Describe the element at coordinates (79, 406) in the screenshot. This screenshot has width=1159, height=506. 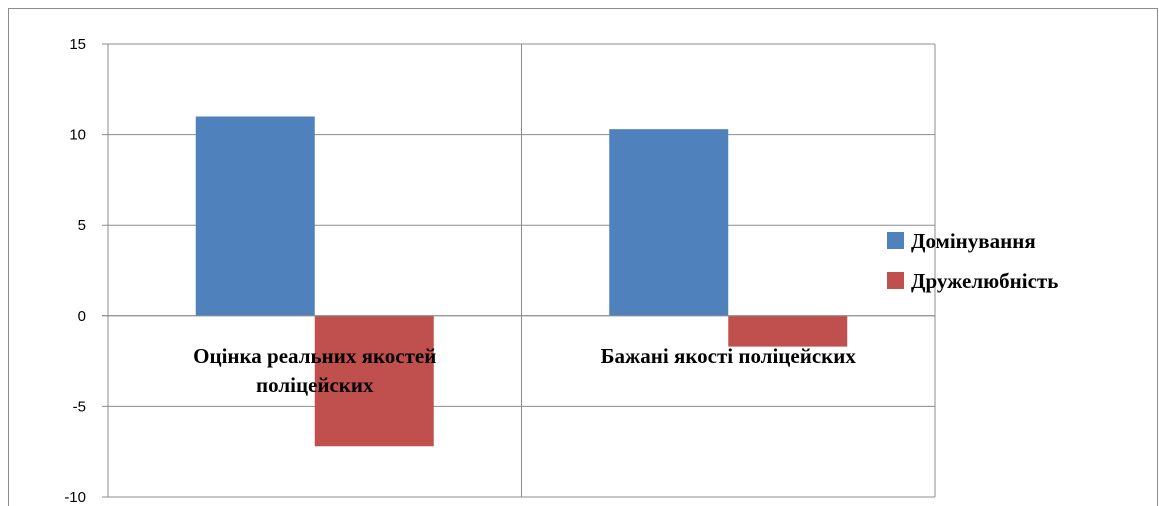
I see `y-tick-label: -5` at that location.